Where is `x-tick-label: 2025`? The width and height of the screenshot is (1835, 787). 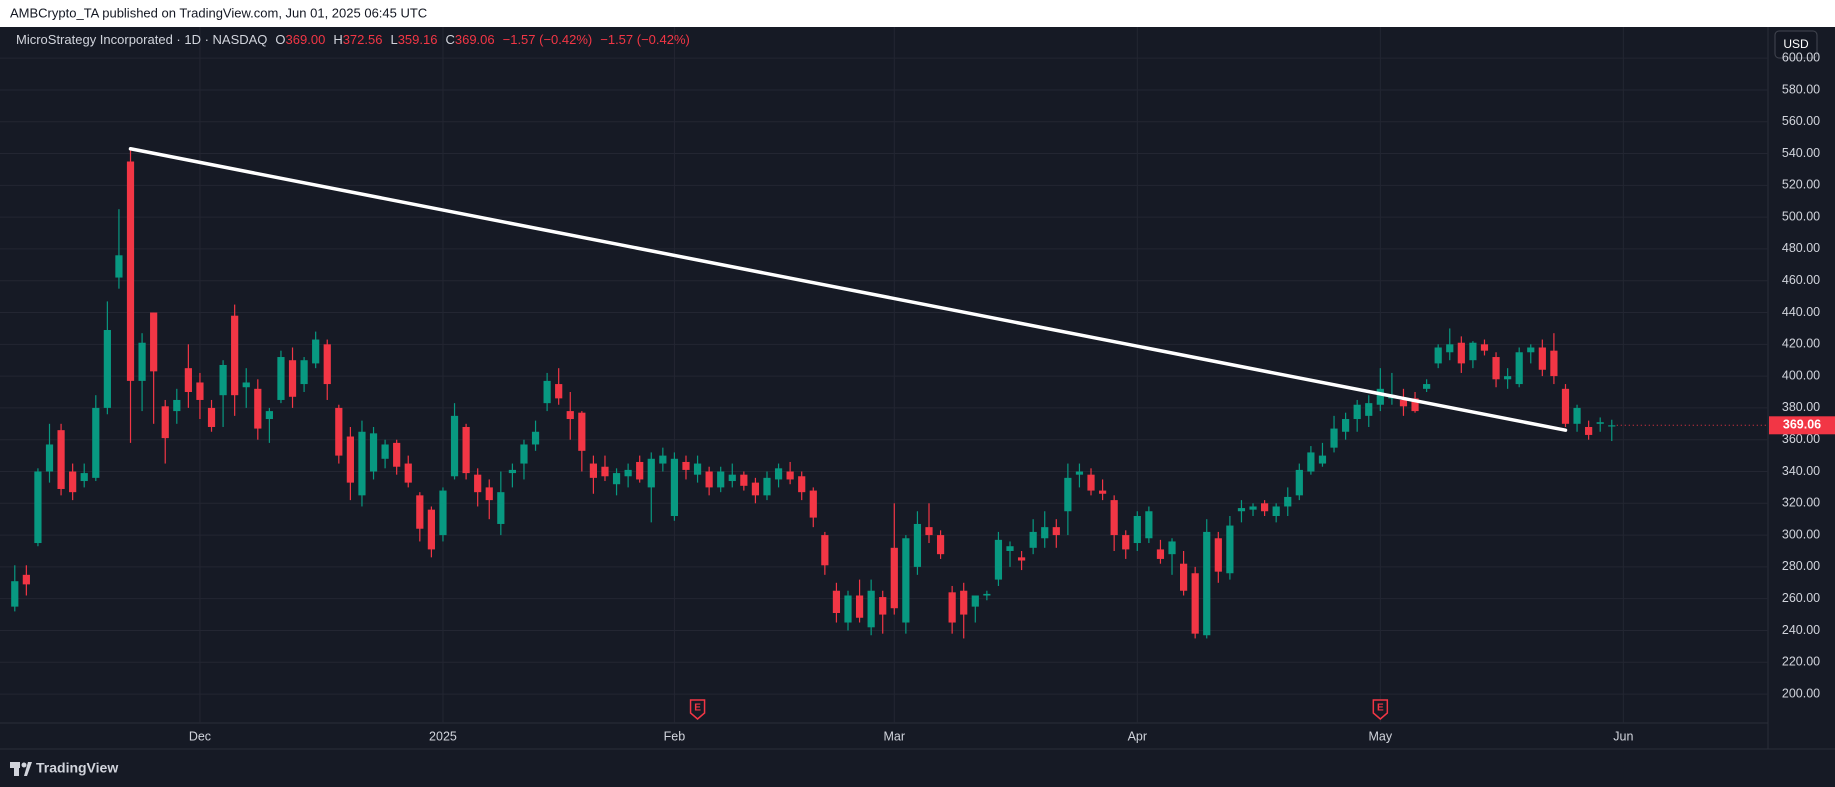 x-tick-label: 2025 is located at coordinates (443, 736).